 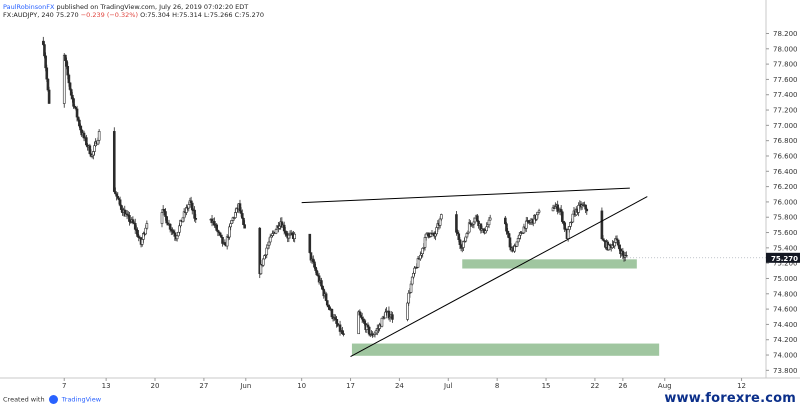 What do you see at coordinates (785, 264) in the screenshot?
I see `y-tick-label: 75.200` at bounding box center [785, 264].